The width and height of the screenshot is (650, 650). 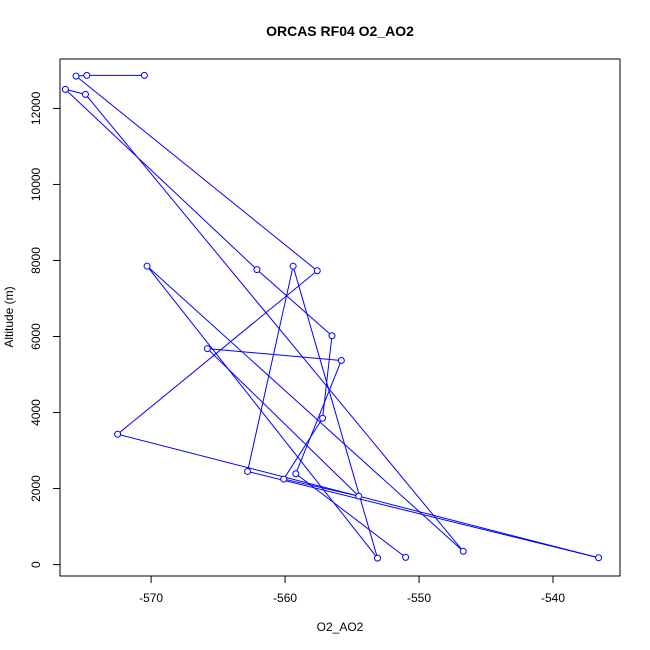 I want to click on x-tick-label: -550, so click(x=419, y=598).